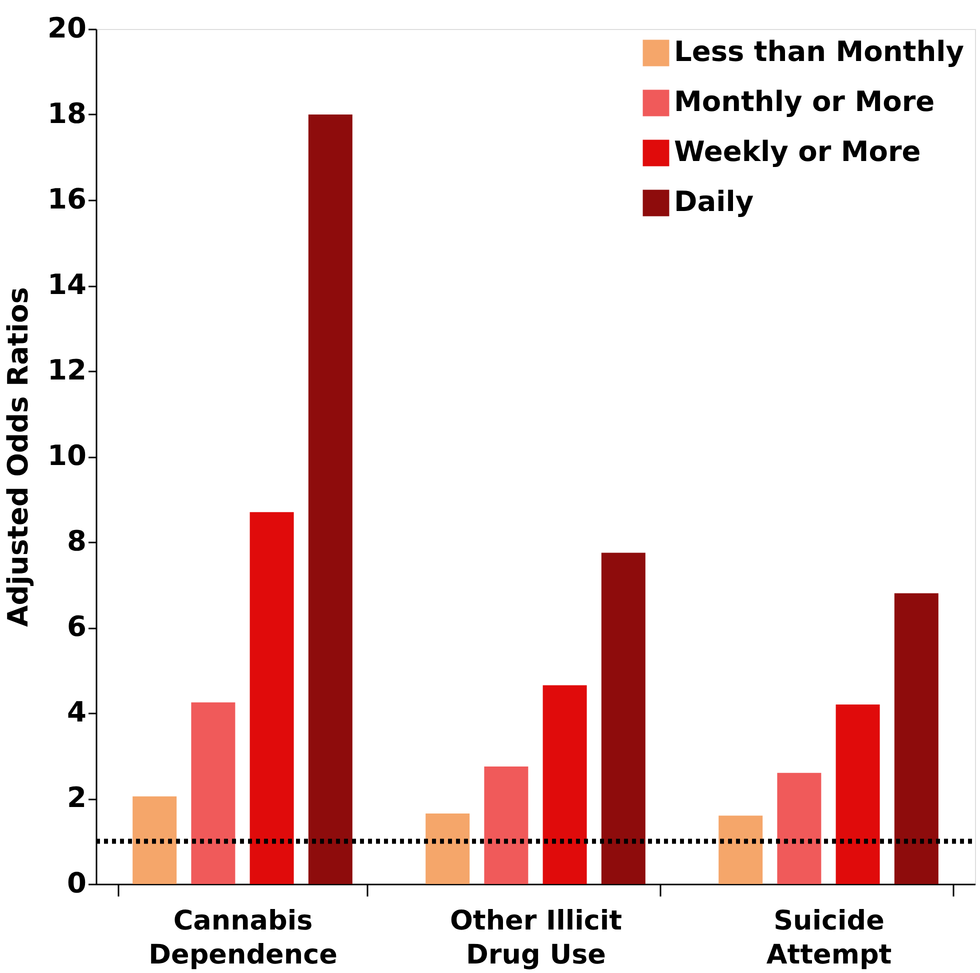 This screenshot has width=980, height=973. What do you see at coordinates (536, 938) in the screenshot?
I see `x-tick-label: Other Illicit Drug Use` at bounding box center [536, 938].